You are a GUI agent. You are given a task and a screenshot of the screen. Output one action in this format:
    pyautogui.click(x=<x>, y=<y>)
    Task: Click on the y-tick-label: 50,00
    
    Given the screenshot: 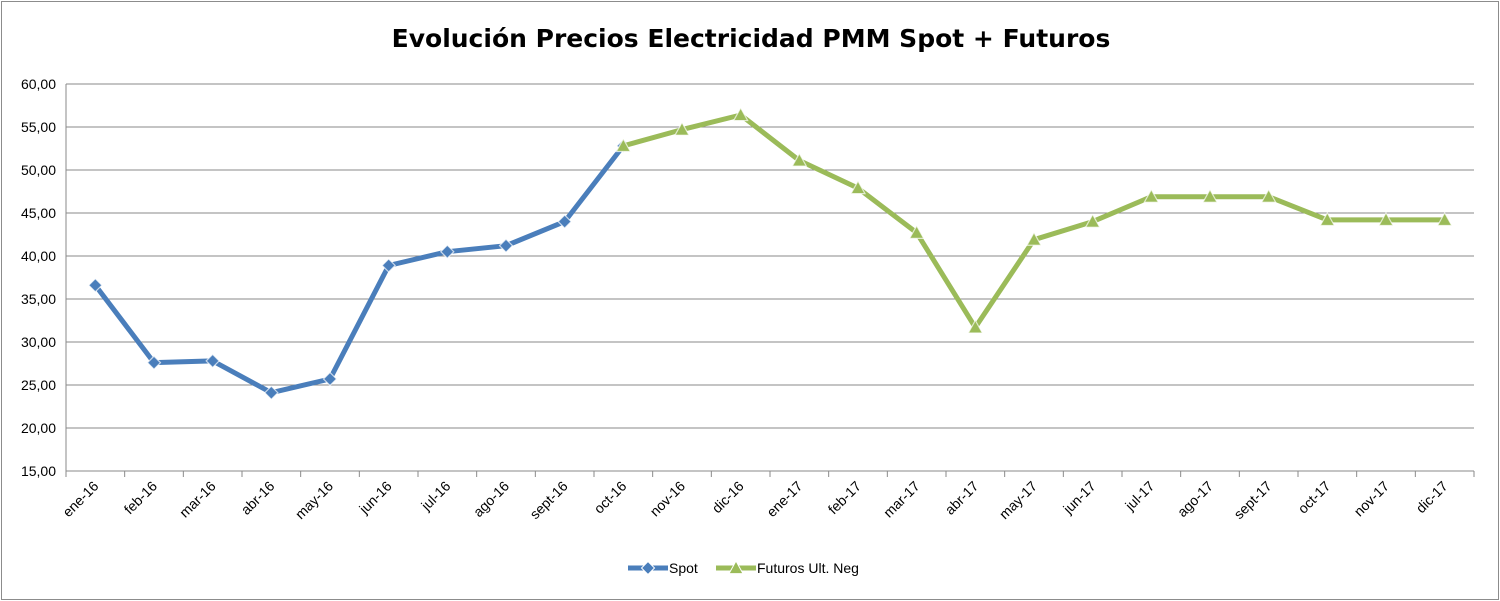 What is the action you would take?
    pyautogui.click(x=38, y=170)
    